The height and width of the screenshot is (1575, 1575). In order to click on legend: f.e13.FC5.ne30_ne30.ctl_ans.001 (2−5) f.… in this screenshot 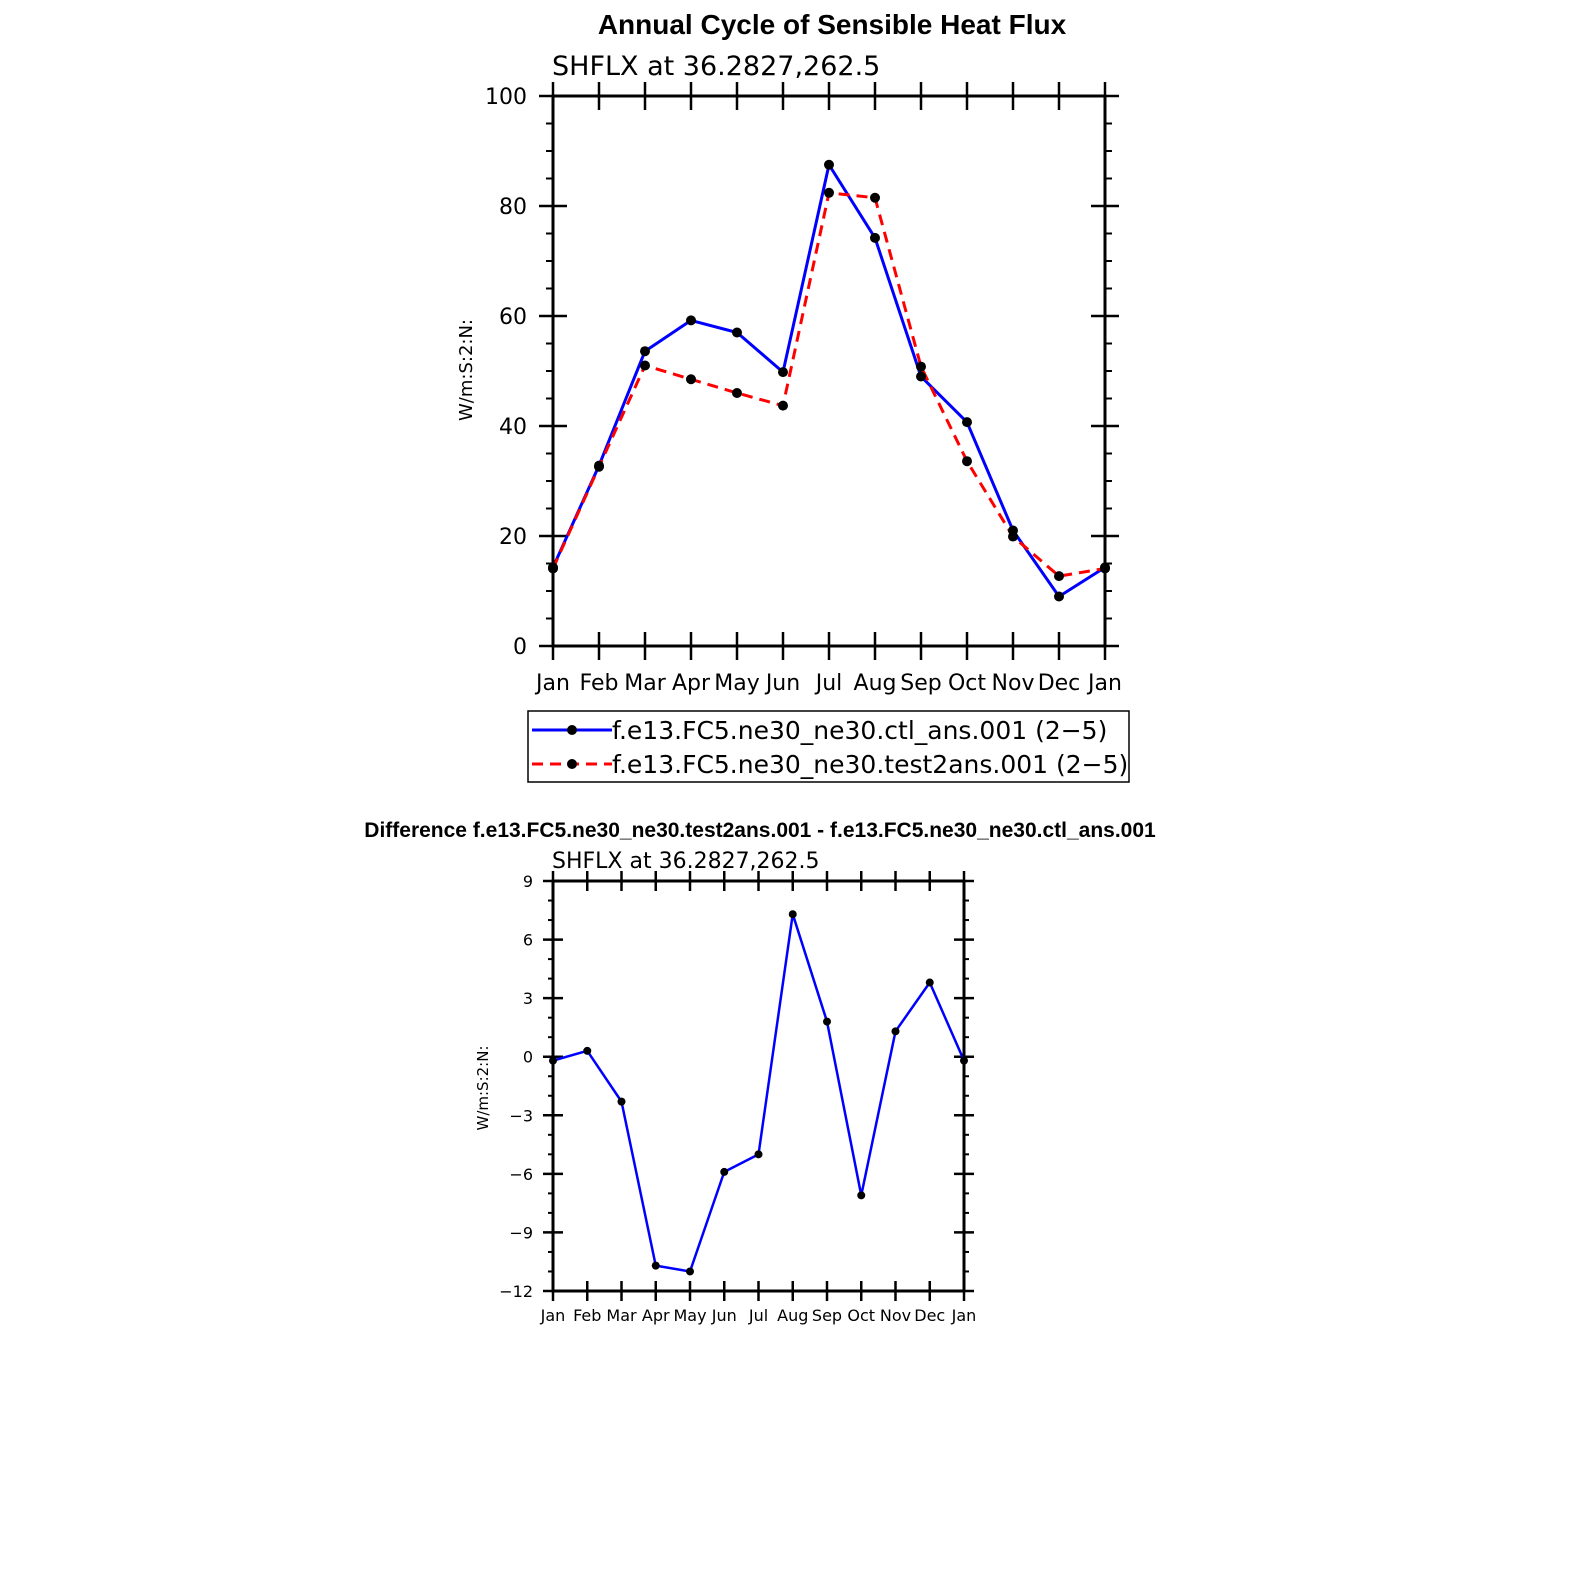, I will do `click(828, 746)`.